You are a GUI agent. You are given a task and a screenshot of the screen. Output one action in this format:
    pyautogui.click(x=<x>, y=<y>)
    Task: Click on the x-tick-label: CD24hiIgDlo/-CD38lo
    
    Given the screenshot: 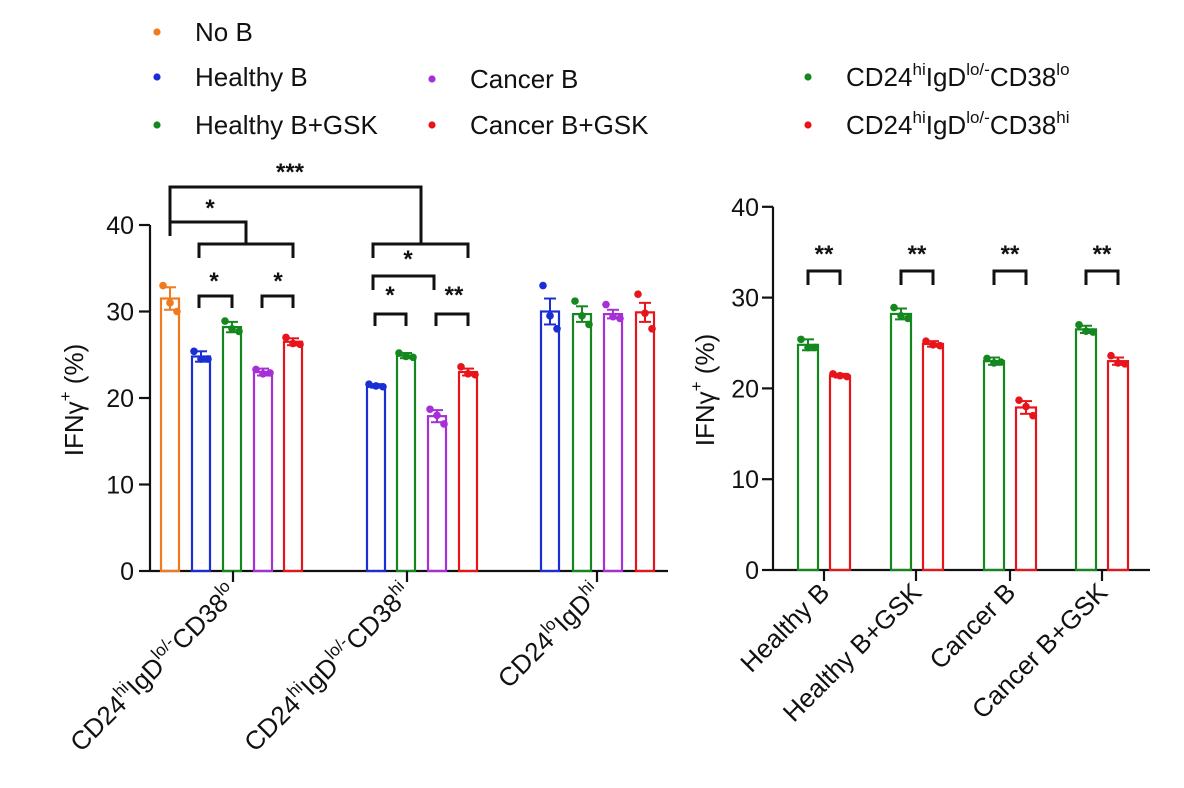 What is the action you would take?
    pyautogui.click(x=153, y=667)
    